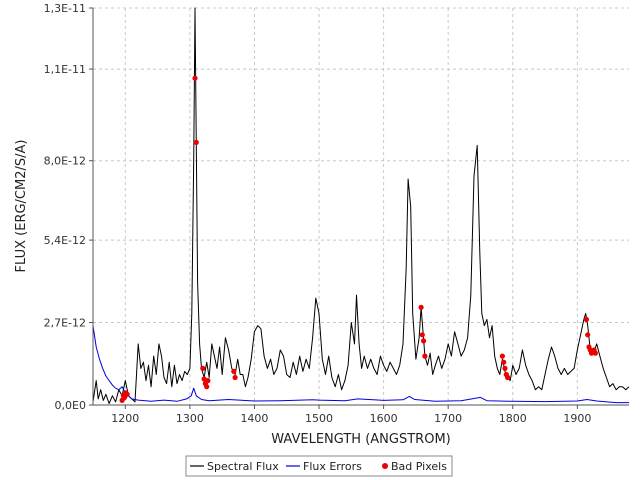 This screenshot has height=480, width=640. What do you see at coordinates (332, 466) in the screenshot?
I see `legend-label-flux-errors: Flux Errors` at bounding box center [332, 466].